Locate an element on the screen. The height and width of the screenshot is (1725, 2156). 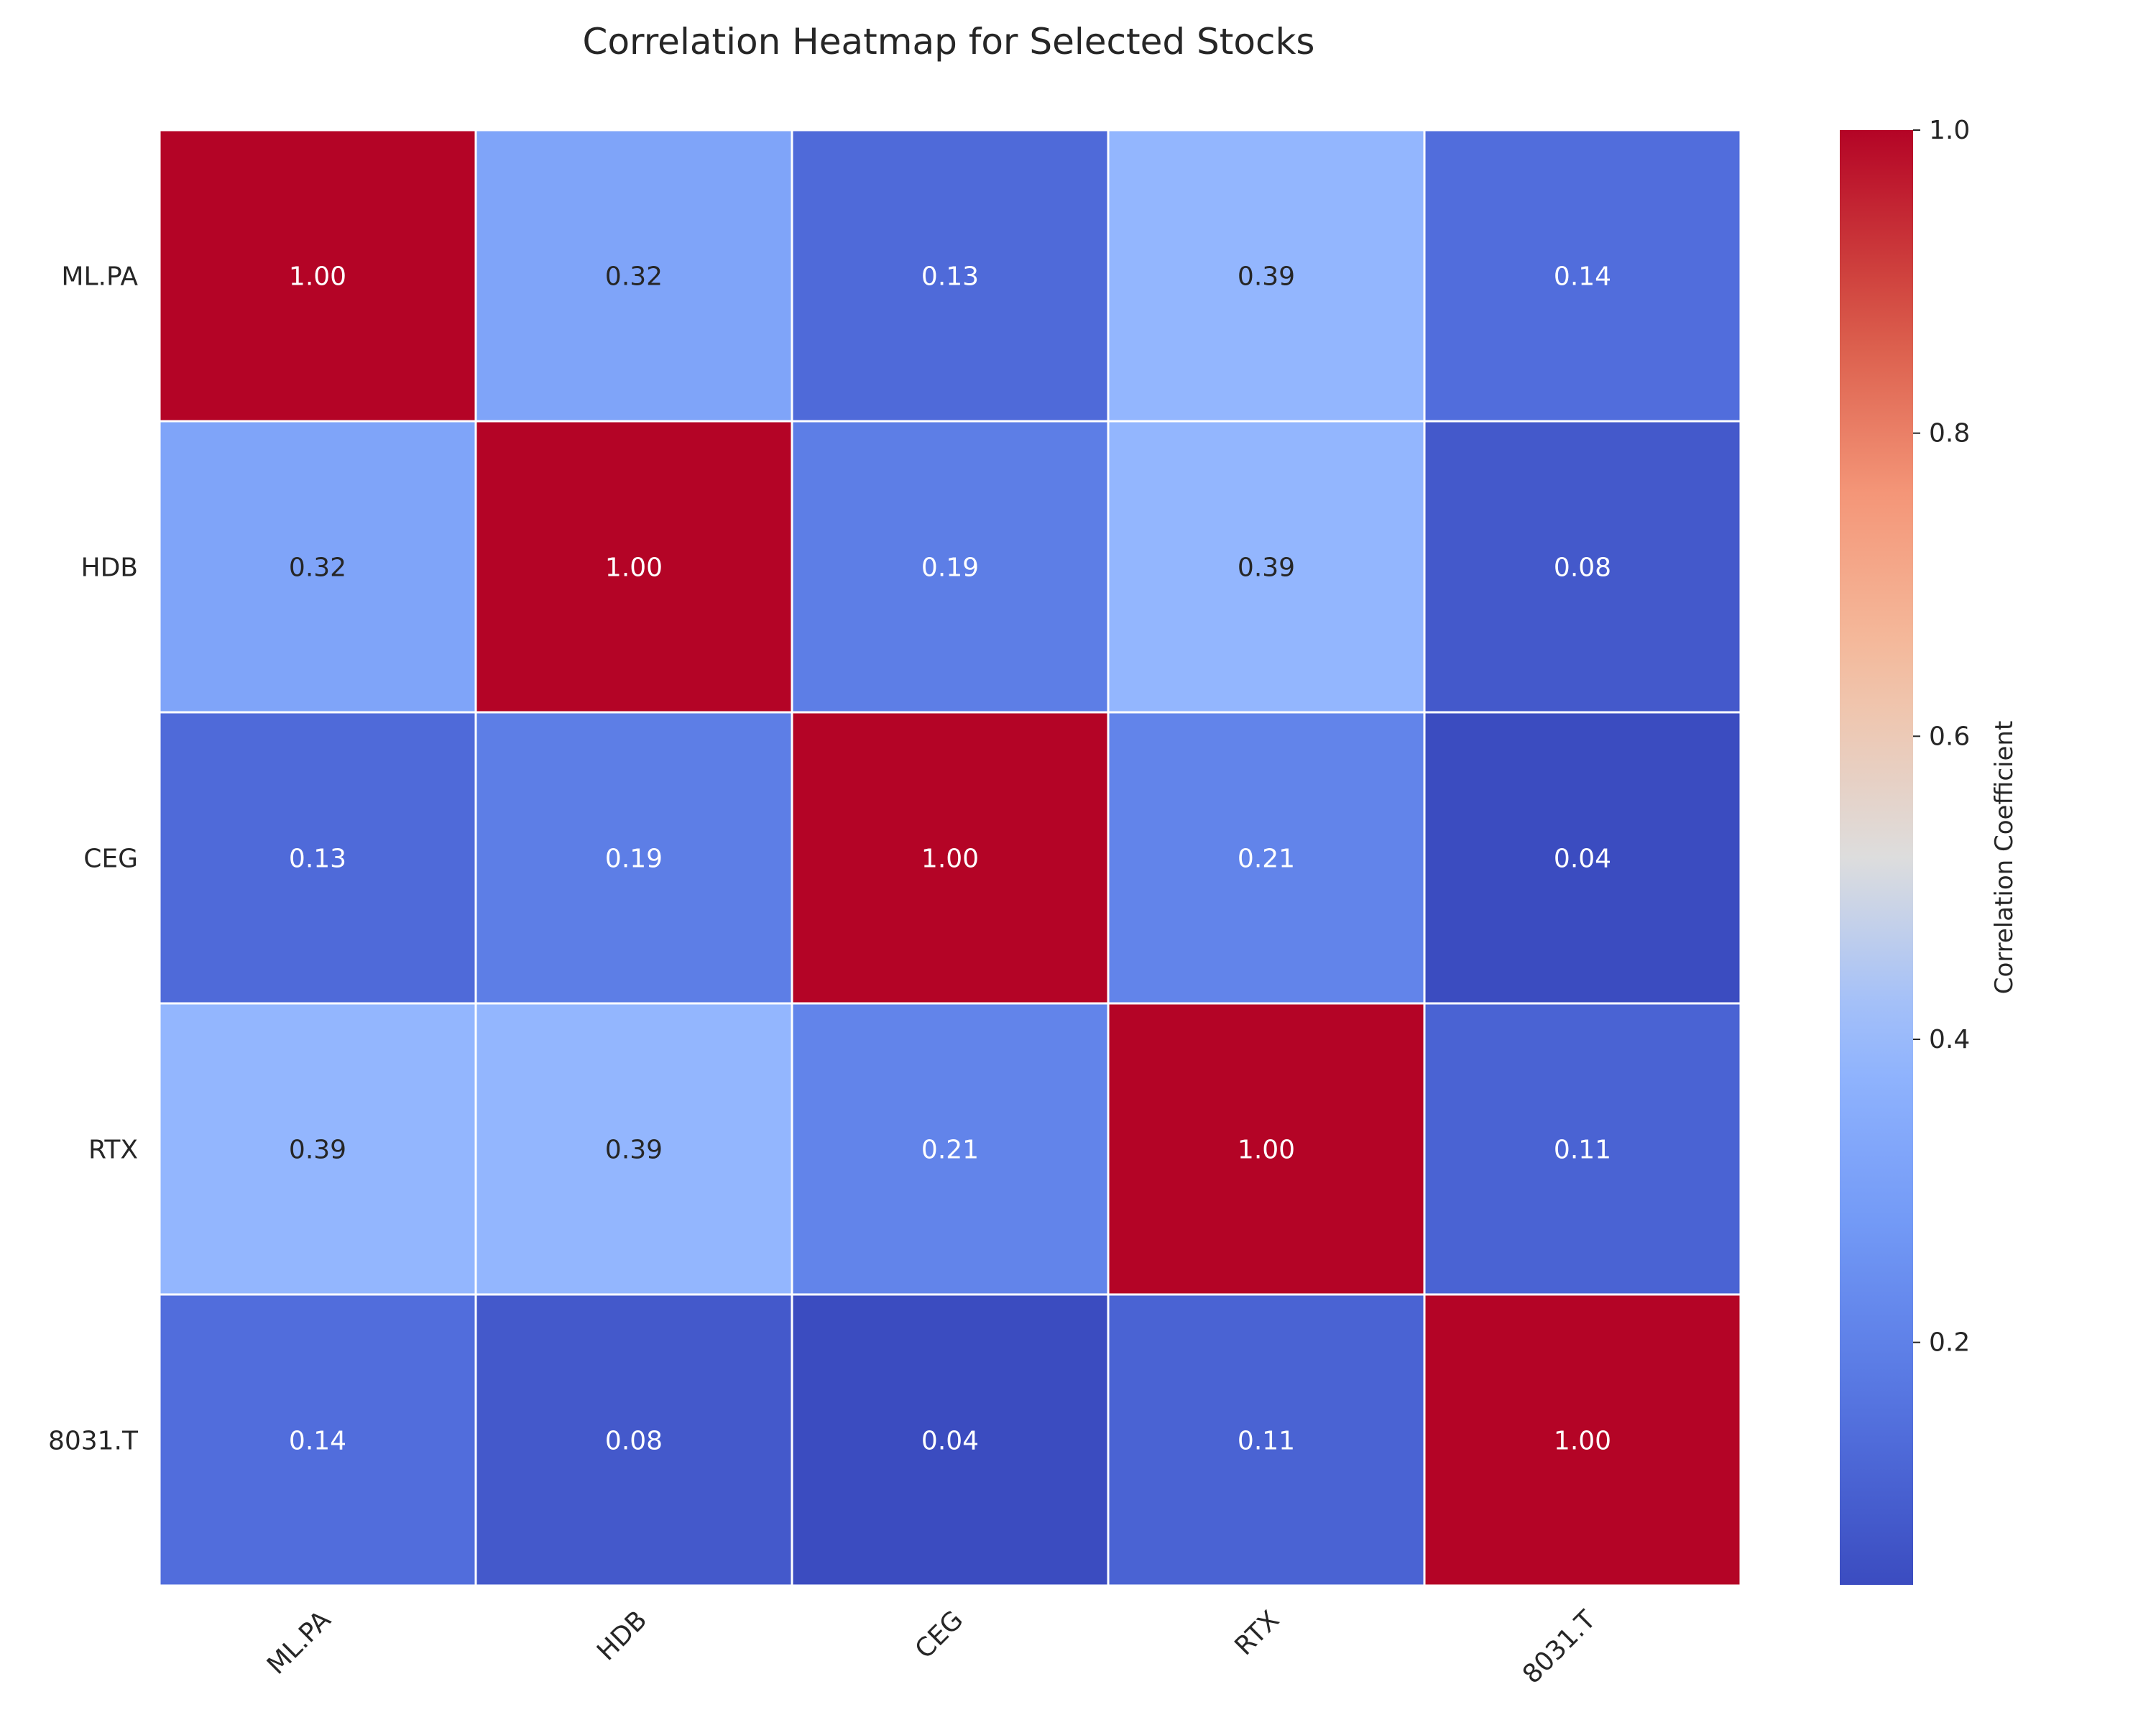
colorbar-tick-label: 0.2 is located at coordinates (1950, 1343).